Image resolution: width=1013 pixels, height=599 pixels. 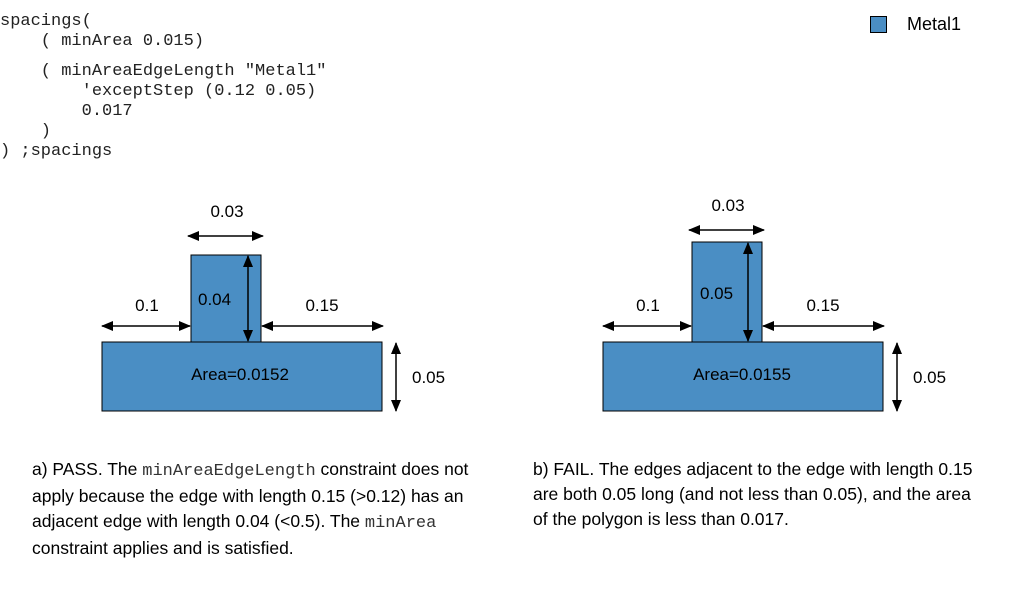 What do you see at coordinates (321, 305) in the screenshot?
I see `label-right-spacing-a: 0.15` at bounding box center [321, 305].